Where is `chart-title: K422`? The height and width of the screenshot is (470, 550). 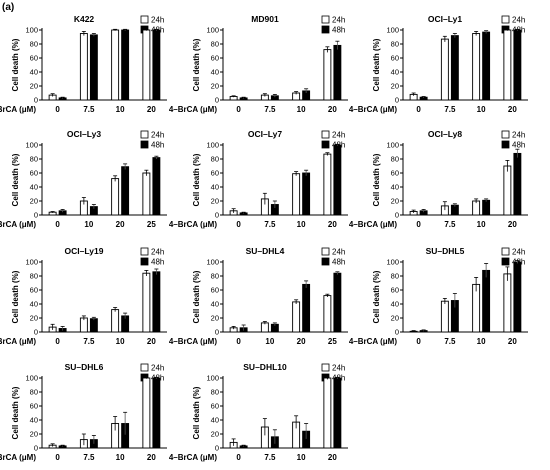 chart-title: K422 is located at coordinates (84, 19).